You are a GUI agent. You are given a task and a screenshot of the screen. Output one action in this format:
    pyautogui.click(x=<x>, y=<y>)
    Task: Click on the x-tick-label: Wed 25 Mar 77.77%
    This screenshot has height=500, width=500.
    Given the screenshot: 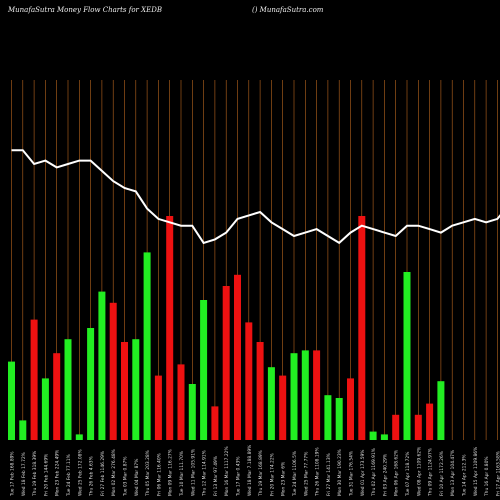 What is the action you would take?
    pyautogui.click(x=306, y=474)
    